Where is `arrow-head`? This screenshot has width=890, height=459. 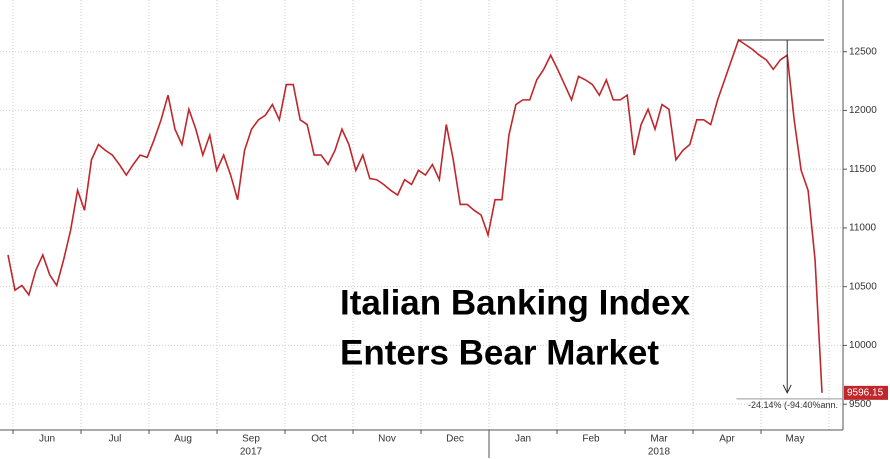 arrow-head is located at coordinates (787, 389).